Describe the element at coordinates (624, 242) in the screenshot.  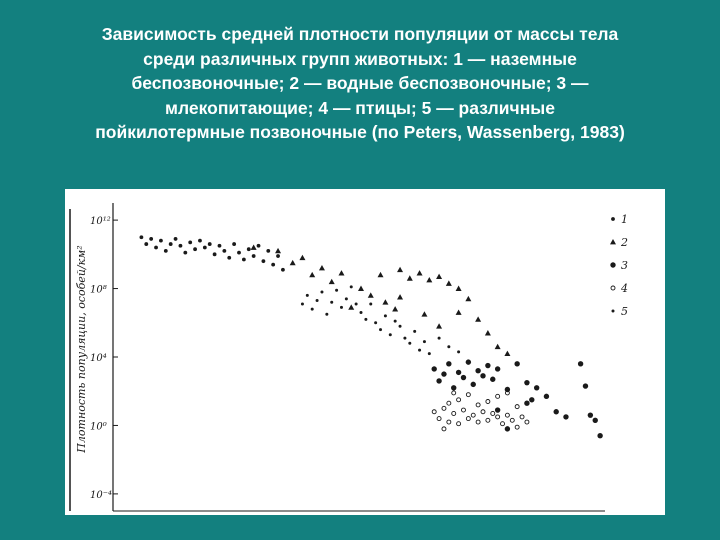
I see `legend-label: 2` at that location.